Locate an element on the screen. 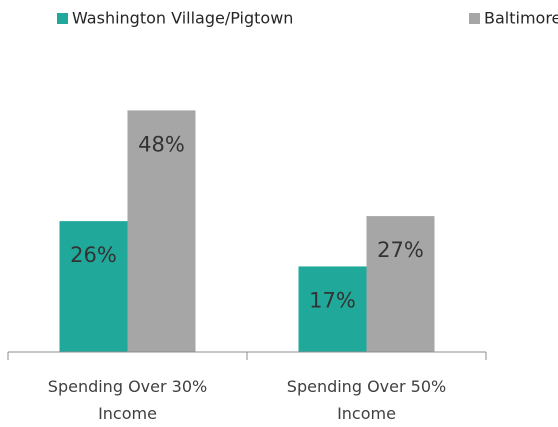  legend-label: Washington Village/Pigtown is located at coordinates (182, 18).